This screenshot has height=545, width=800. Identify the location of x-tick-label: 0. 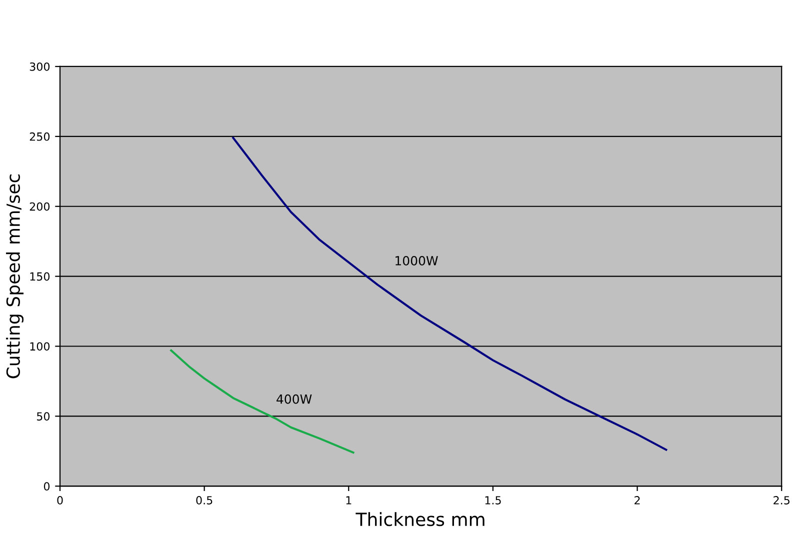
(60, 500).